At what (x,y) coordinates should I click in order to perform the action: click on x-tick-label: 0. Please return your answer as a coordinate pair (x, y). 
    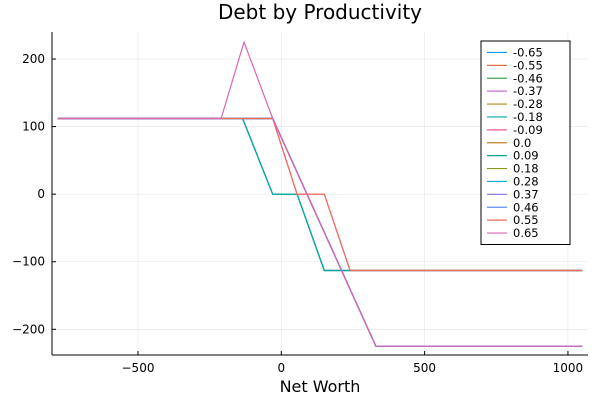
    Looking at the image, I should click on (281, 368).